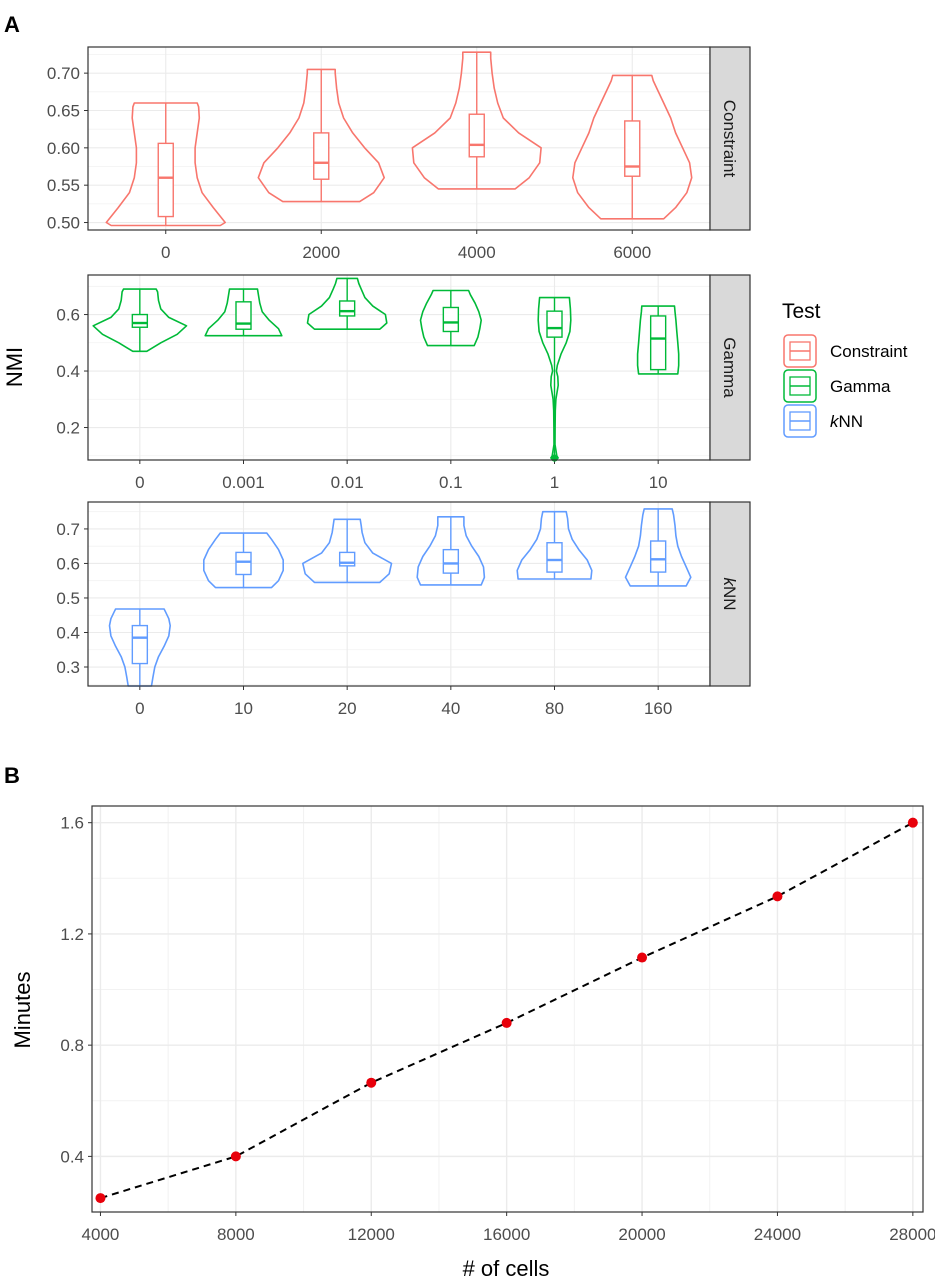 The height and width of the screenshot is (1280, 935). What do you see at coordinates (243, 482) in the screenshot?
I see `x-tick-label: 0.001` at bounding box center [243, 482].